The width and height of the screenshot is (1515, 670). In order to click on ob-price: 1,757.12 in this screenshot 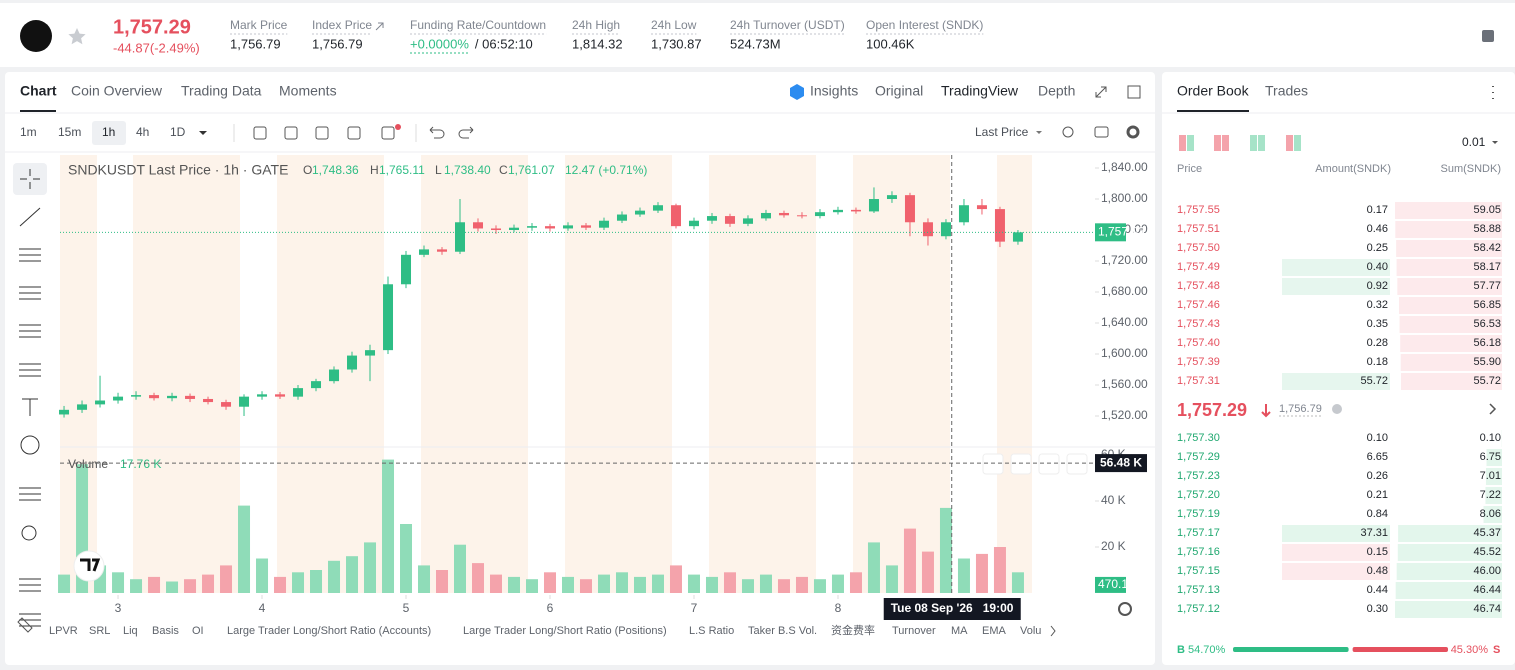, I will do `click(1198, 609)`.